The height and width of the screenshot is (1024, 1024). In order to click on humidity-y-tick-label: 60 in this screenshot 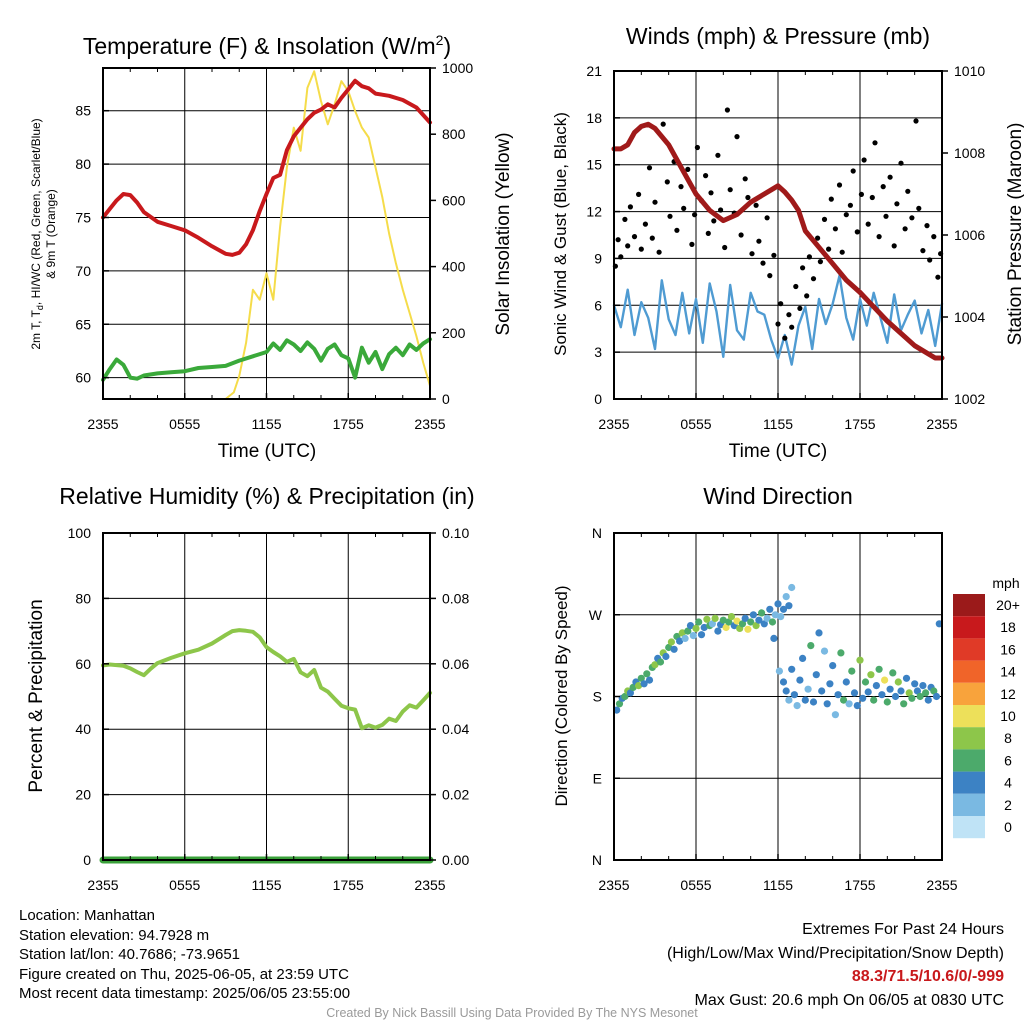, I will do `click(83, 664)`.